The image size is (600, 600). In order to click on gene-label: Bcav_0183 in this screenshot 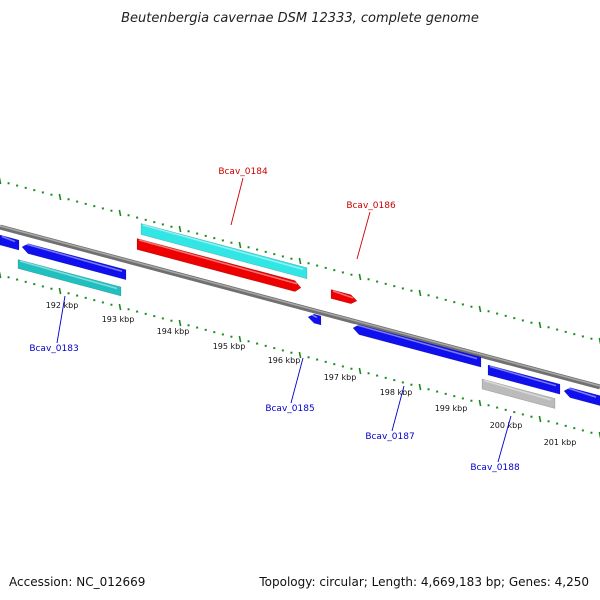, I will do `click(53, 349)`.